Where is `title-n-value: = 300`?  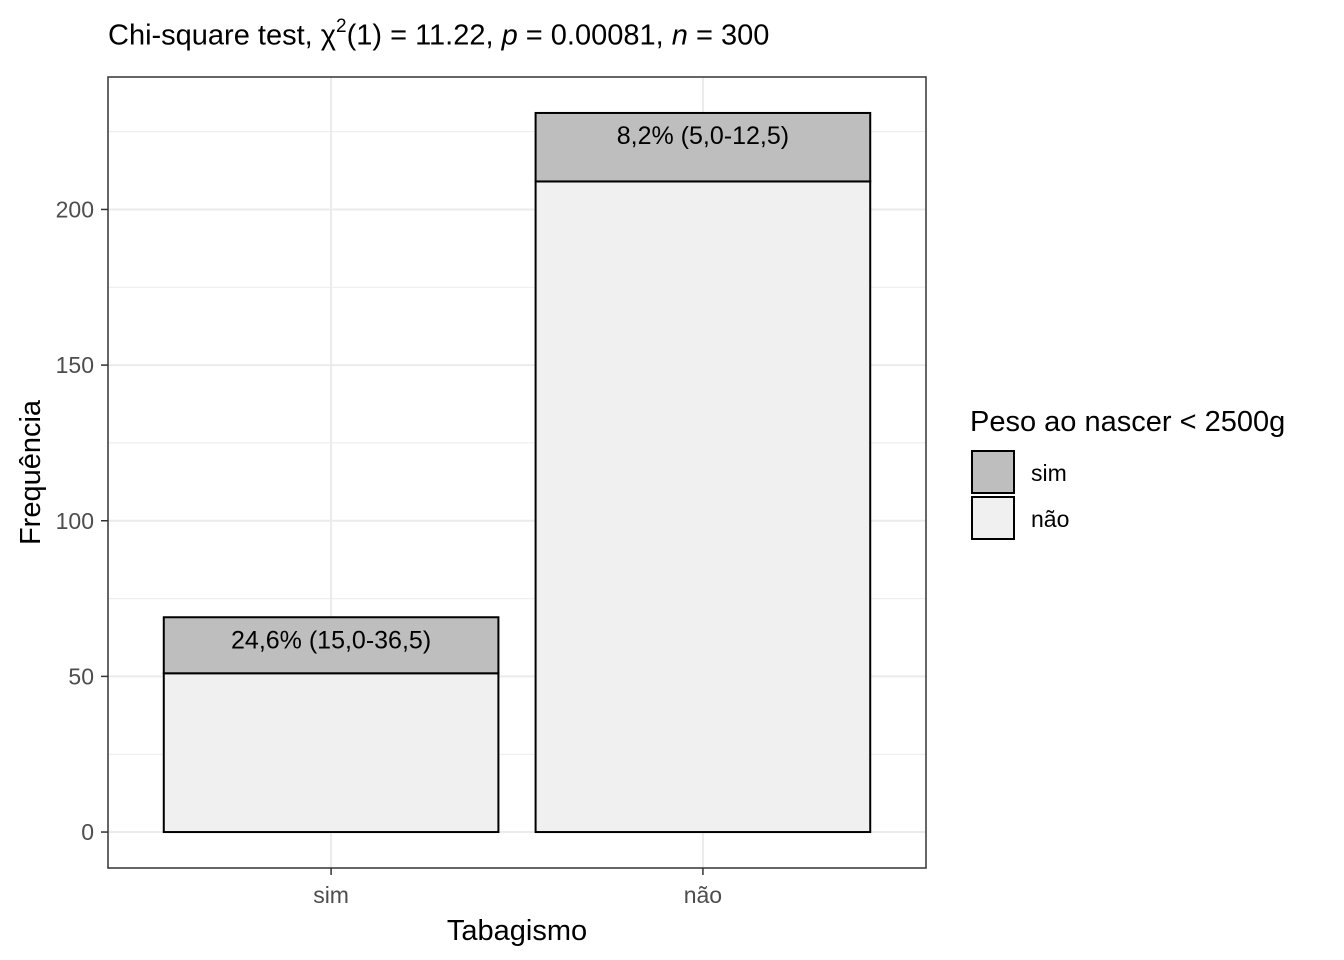
title-n-value: = 300 is located at coordinates (728, 35).